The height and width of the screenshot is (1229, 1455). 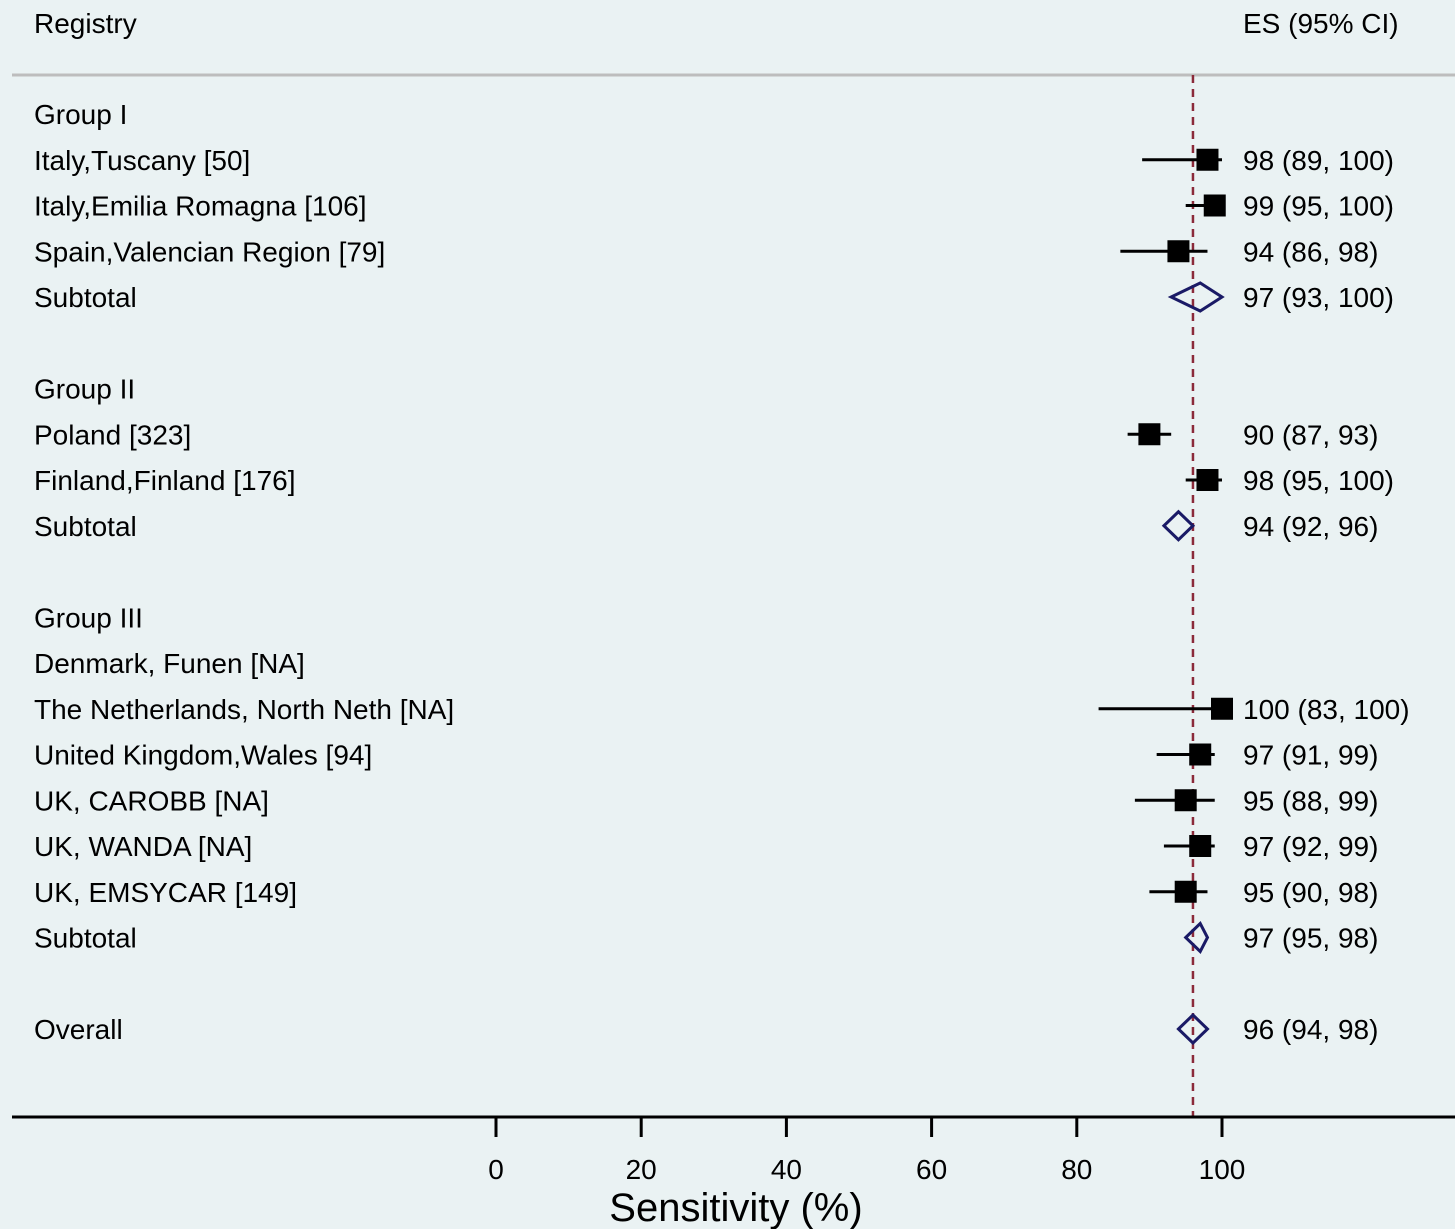 I want to click on estimate-ci-text: 97 (92, 99), so click(x=1310, y=846).